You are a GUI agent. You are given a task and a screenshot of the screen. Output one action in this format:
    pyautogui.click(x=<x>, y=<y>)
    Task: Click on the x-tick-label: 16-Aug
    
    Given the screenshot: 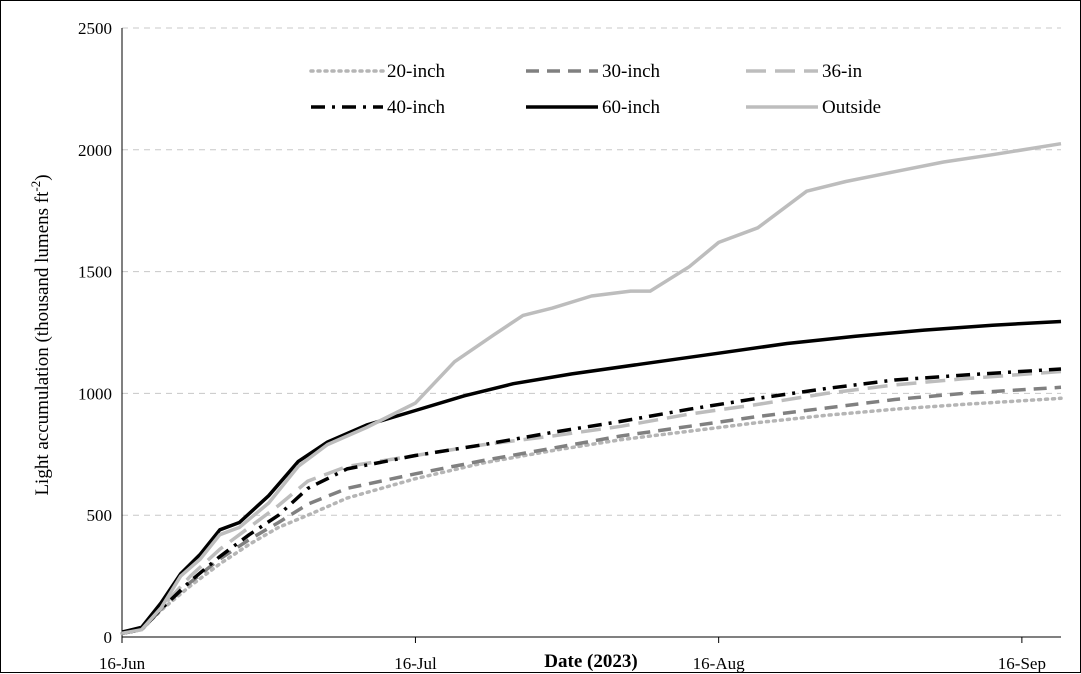 What is the action you would take?
    pyautogui.click(x=719, y=663)
    